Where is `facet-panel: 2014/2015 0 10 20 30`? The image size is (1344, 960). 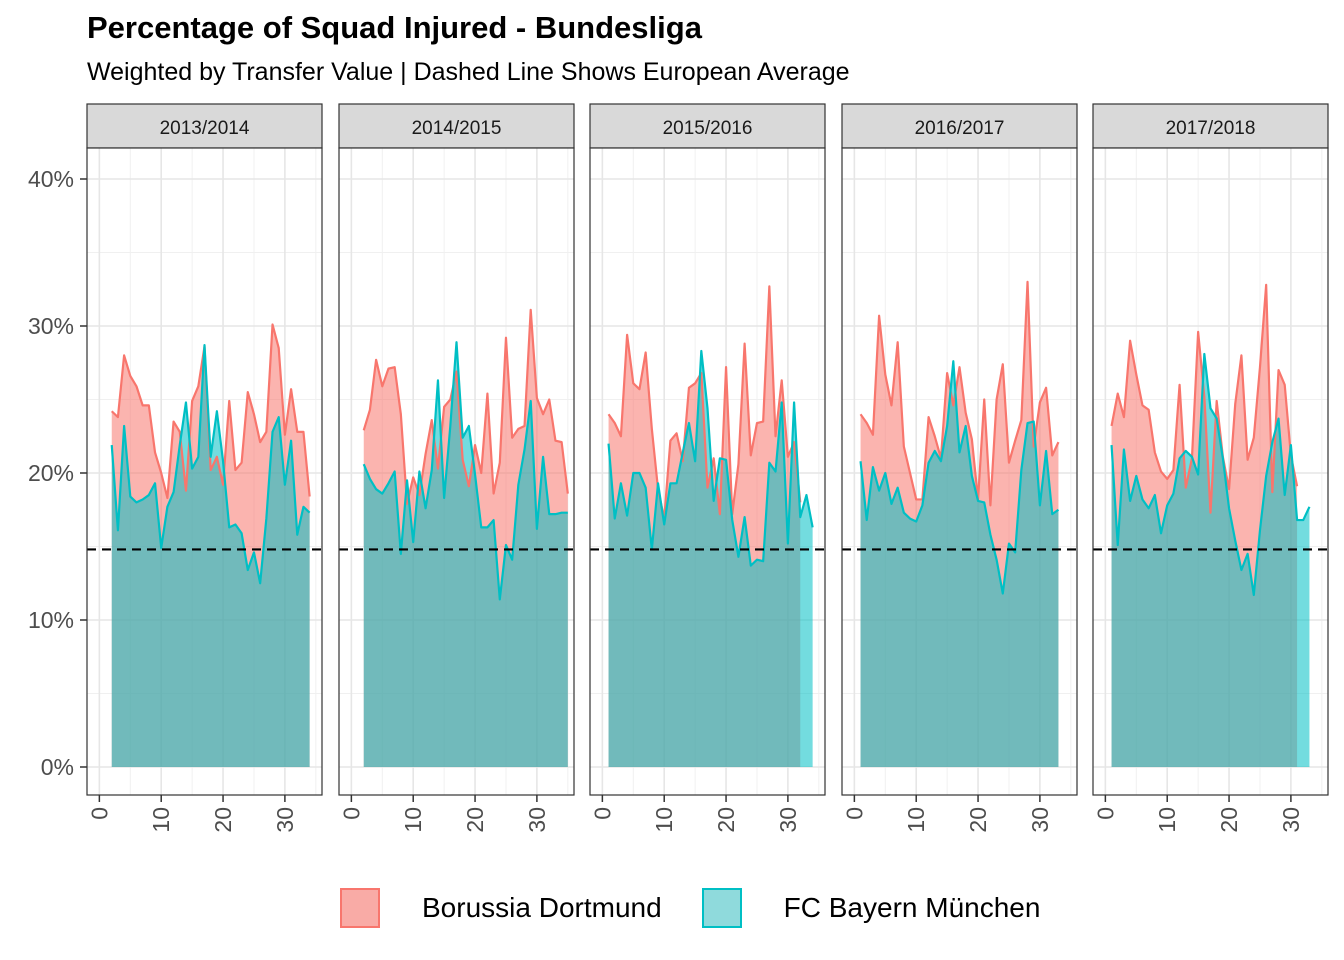
facet-panel: 2014/2015 0 10 20 30 is located at coordinates (456, 468).